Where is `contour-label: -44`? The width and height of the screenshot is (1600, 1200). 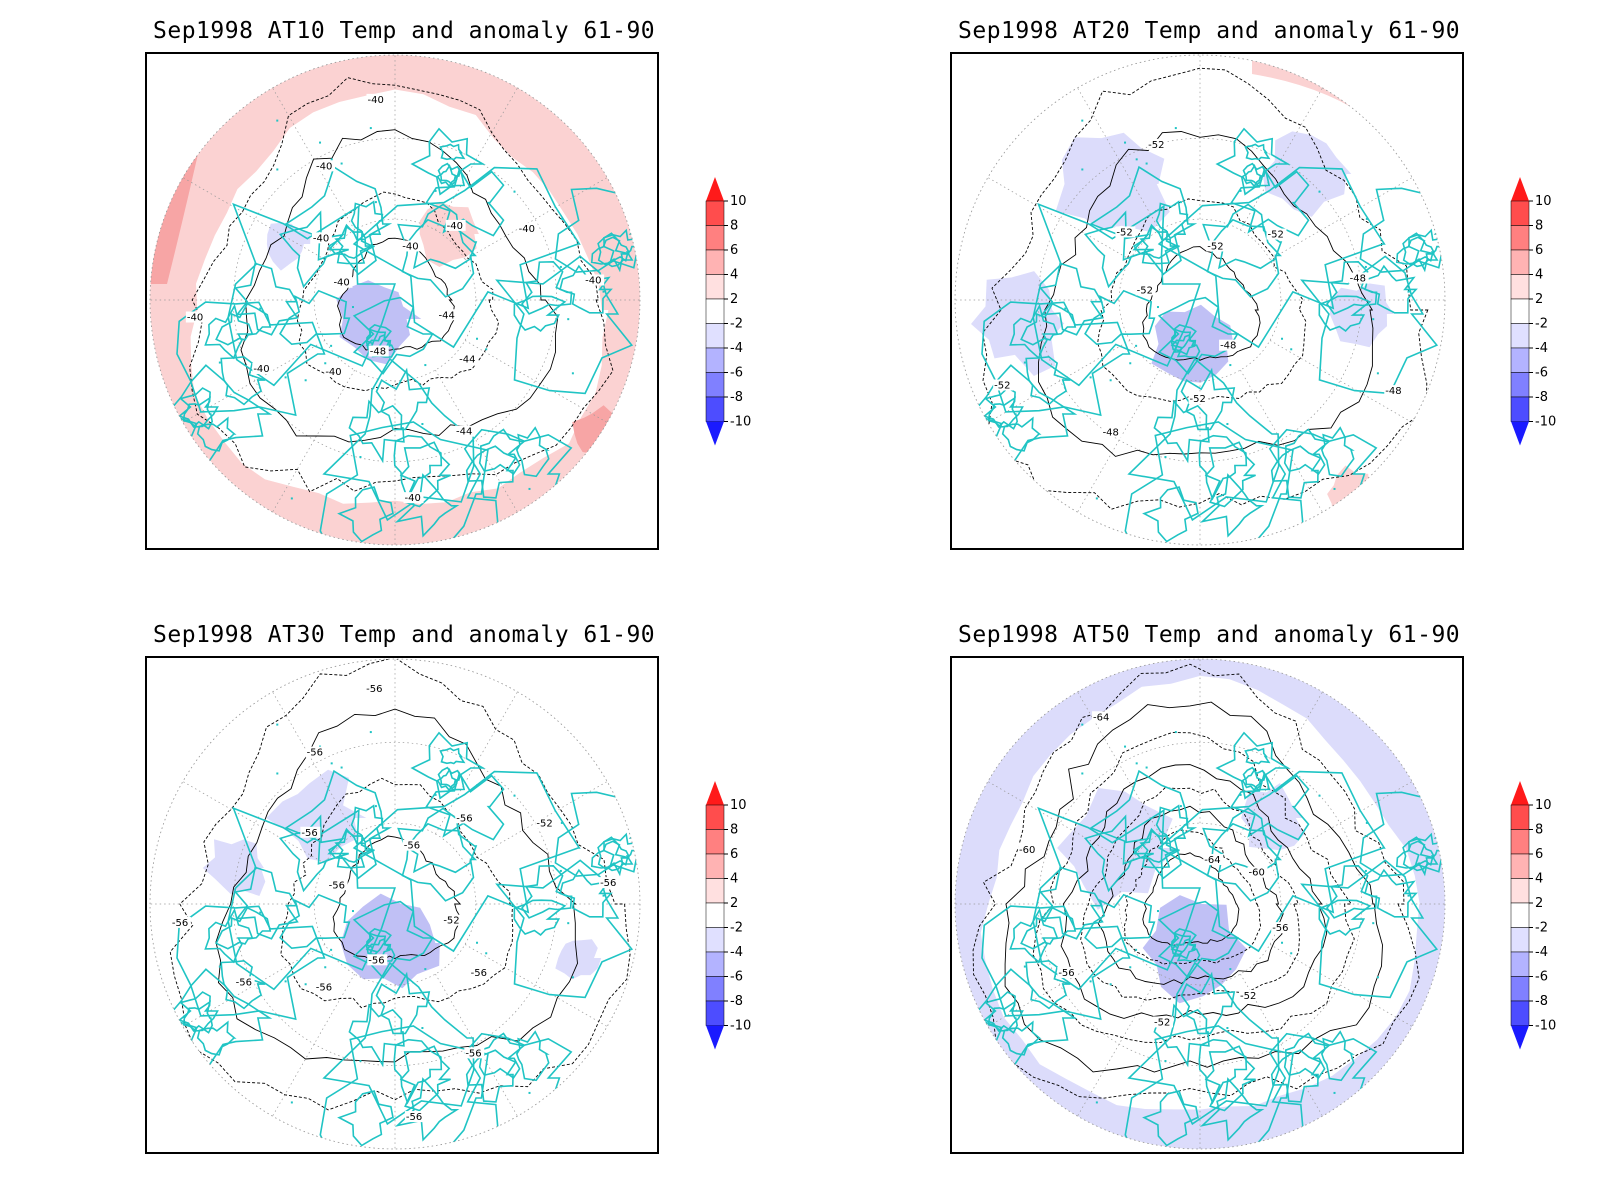 contour-label: -44 is located at coordinates (467, 360).